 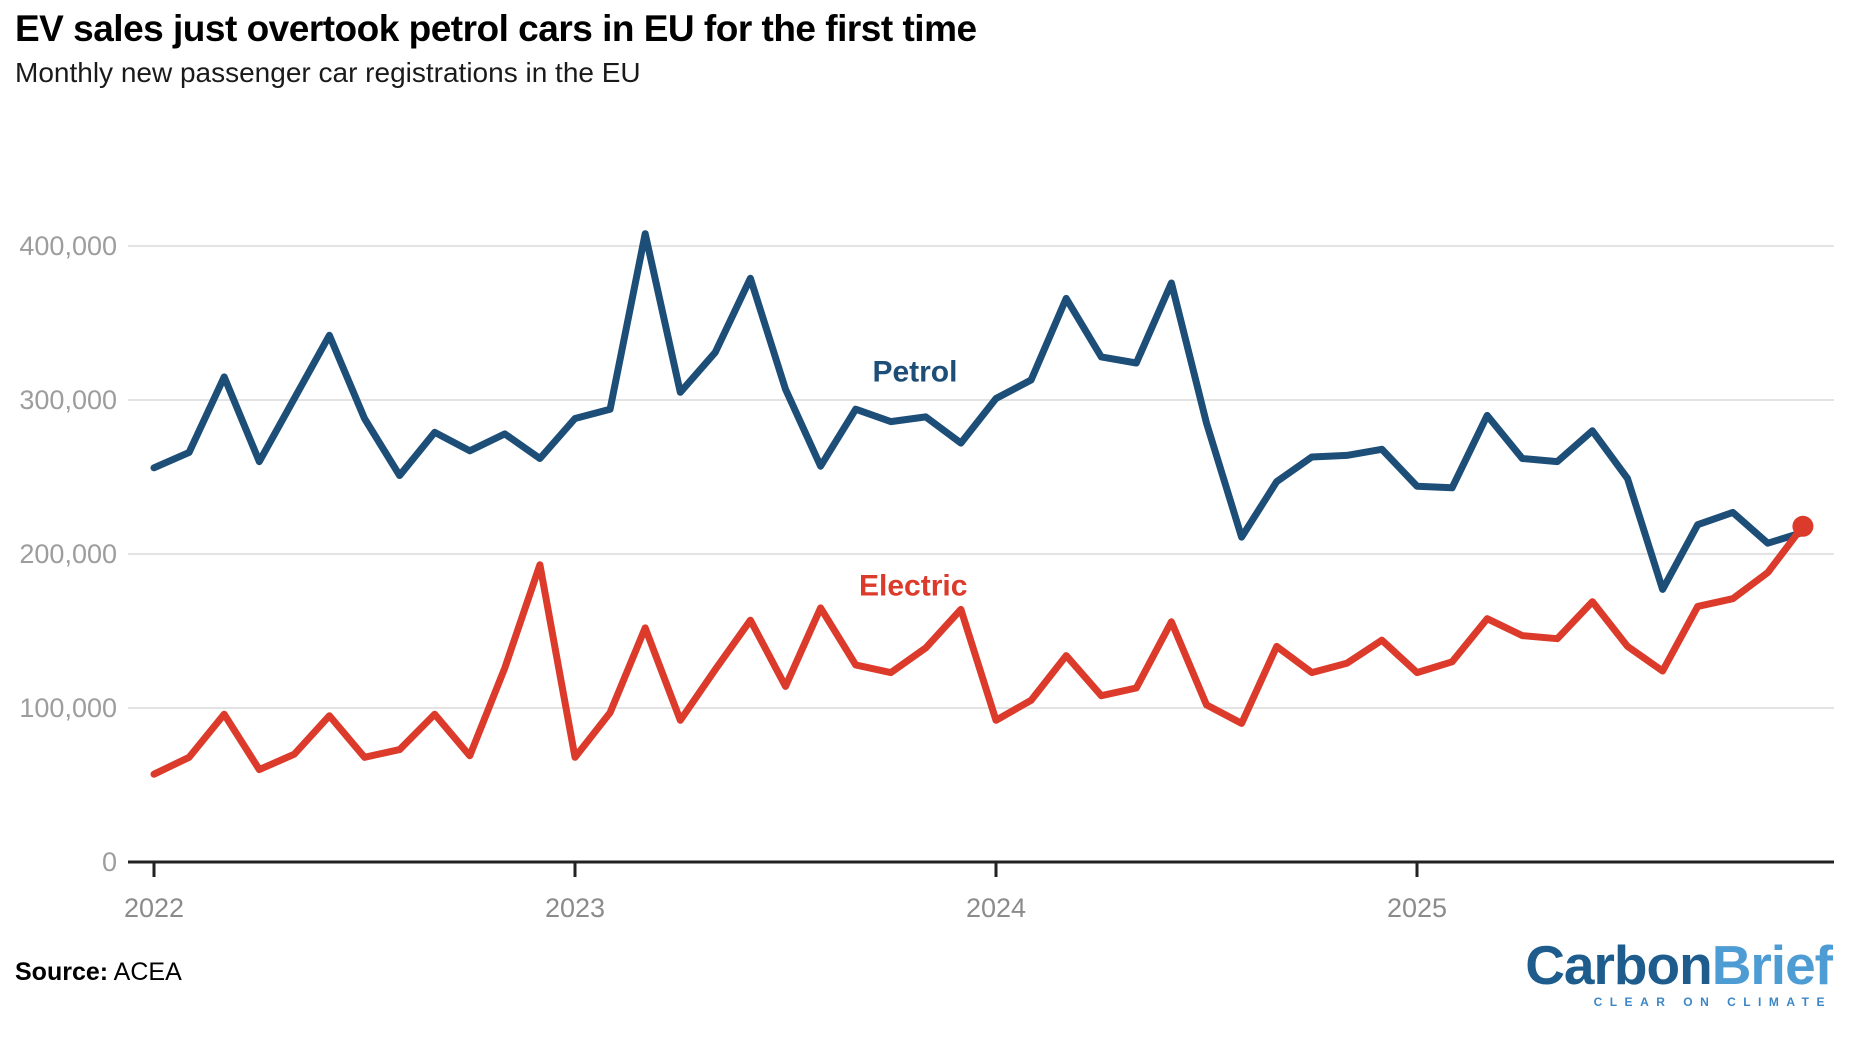 I want to click on series-label-petrol: Petrol, so click(x=914, y=372).